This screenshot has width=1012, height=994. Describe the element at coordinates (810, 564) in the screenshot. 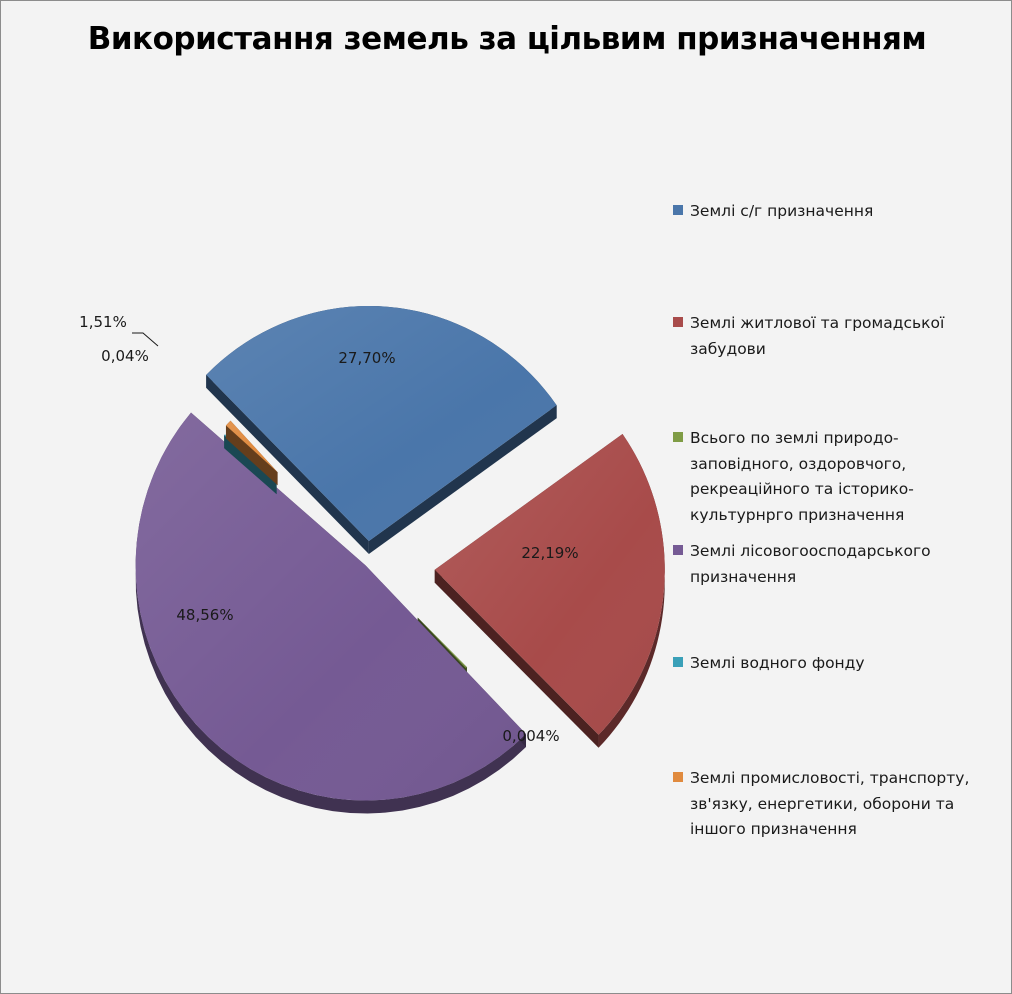

I see `legend-label: Землі лісовогоосподарського призначення` at that location.